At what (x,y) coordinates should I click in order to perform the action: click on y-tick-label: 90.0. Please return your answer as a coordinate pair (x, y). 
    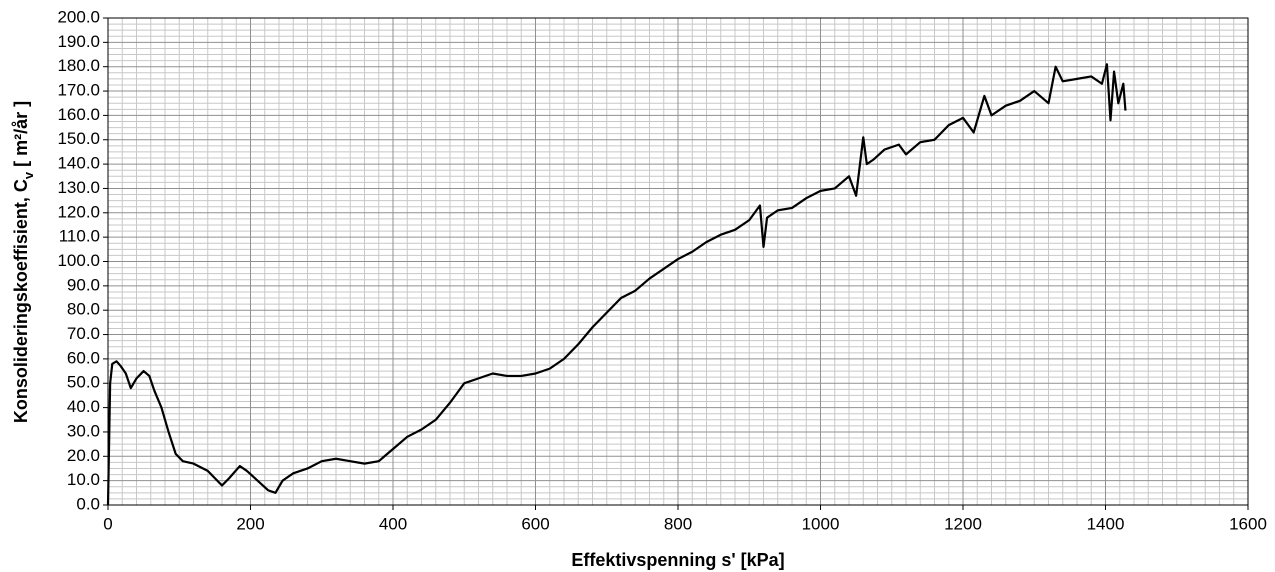
    Looking at the image, I should click on (83, 284).